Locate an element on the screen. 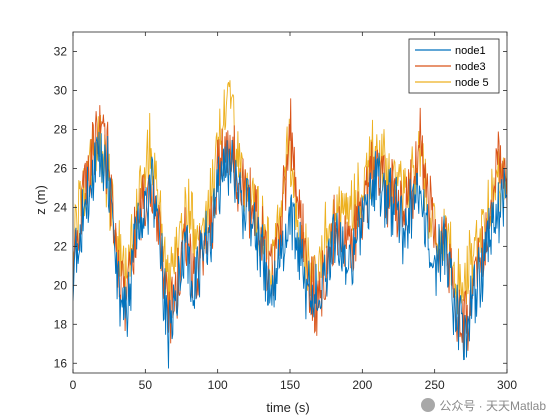 Image resolution: width=560 pixels, height=420 pixels. x-tick-label: 100 is located at coordinates (218, 385).